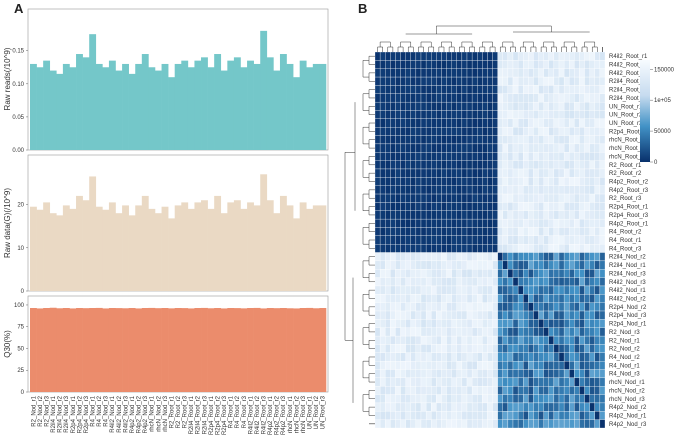 The image size is (685, 440). I want to click on heatmap-row-label-13: R2_Root_r1, so click(625, 166).